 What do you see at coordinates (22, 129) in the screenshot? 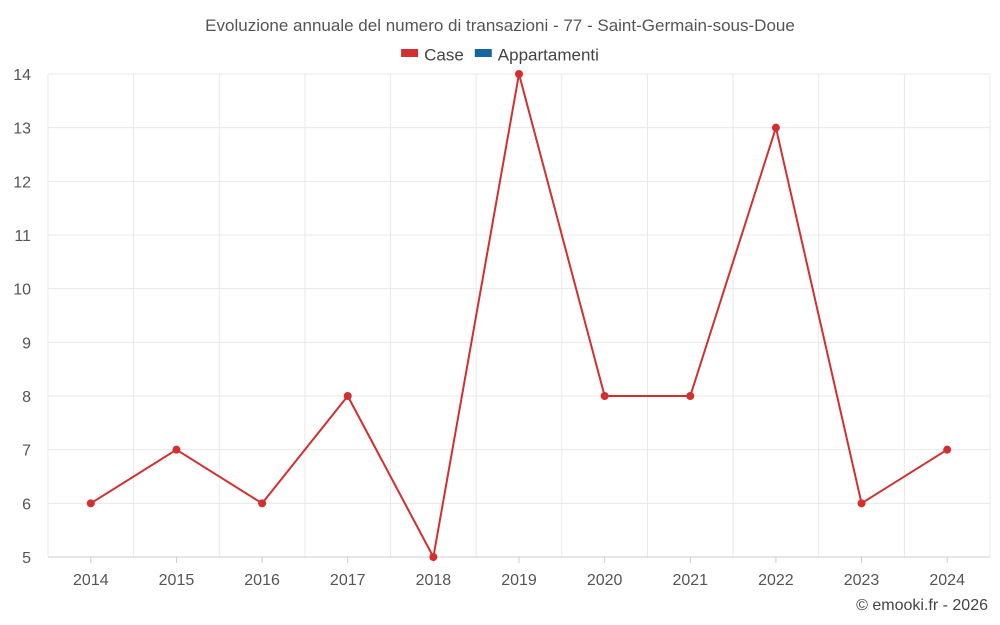
I see `y-tick-label: 13` at bounding box center [22, 129].